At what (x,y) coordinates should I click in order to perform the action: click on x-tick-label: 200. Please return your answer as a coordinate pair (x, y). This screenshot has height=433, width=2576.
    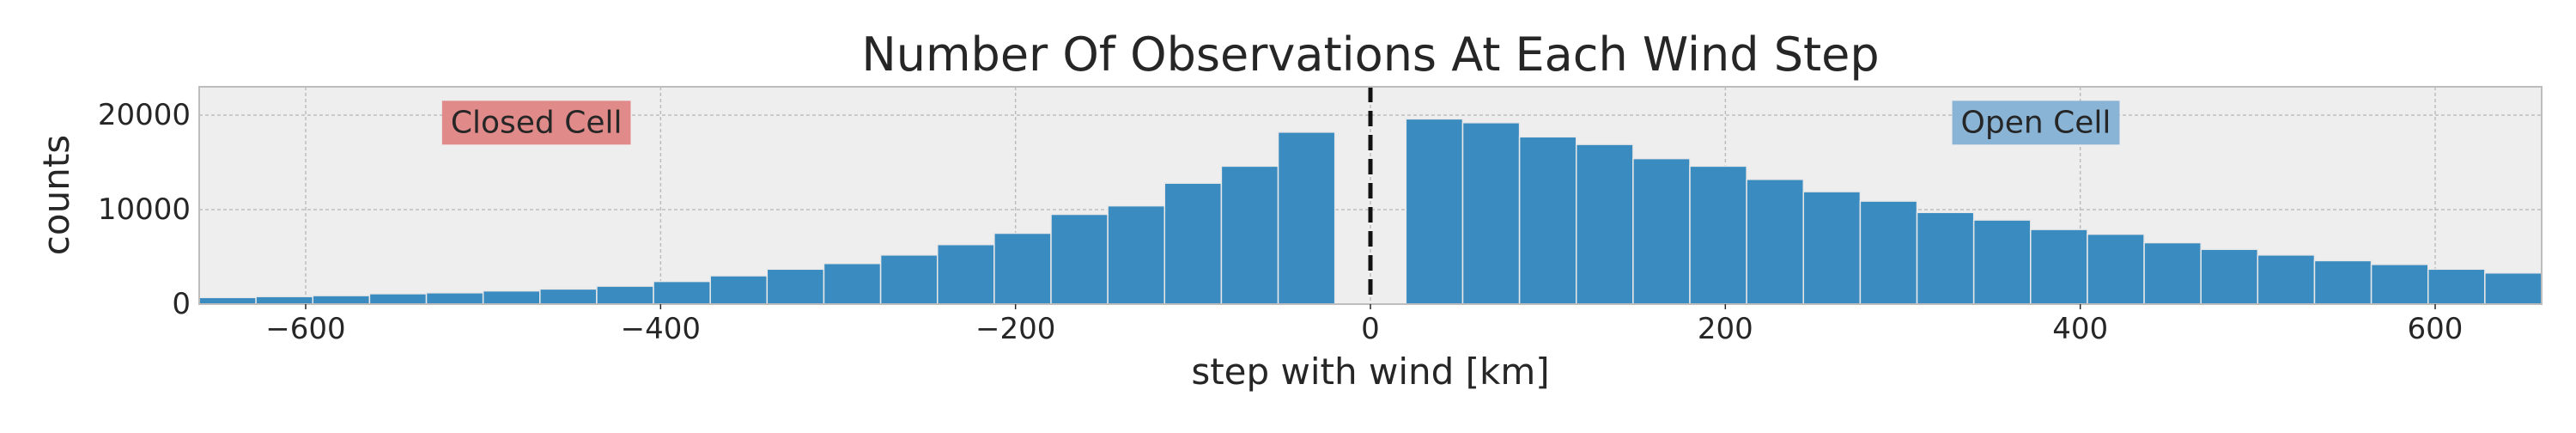
    Looking at the image, I should click on (1726, 329).